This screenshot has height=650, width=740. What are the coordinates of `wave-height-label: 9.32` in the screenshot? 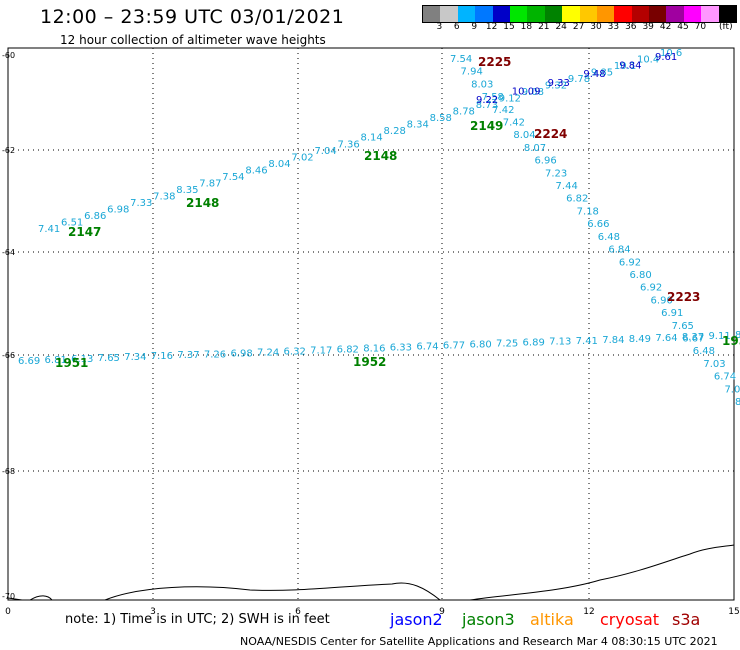 It's located at (556, 86).